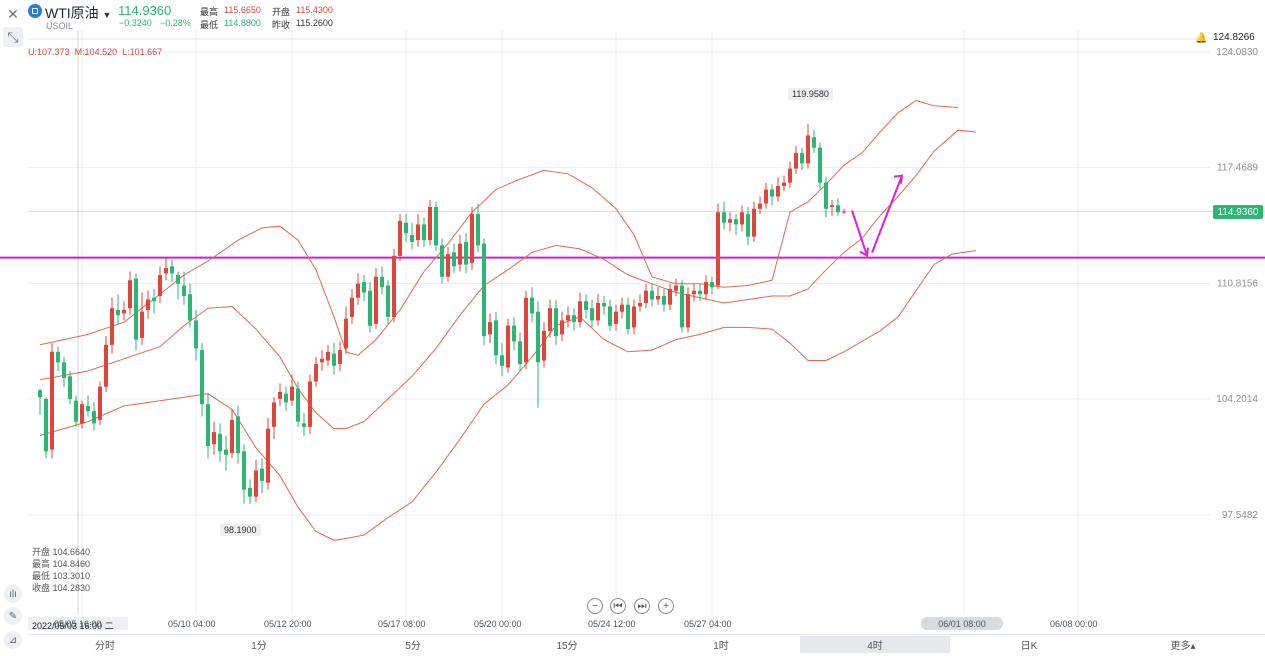  Describe the element at coordinates (13, 37) in the screenshot. I see `collapse-icon: ⤡` at that location.